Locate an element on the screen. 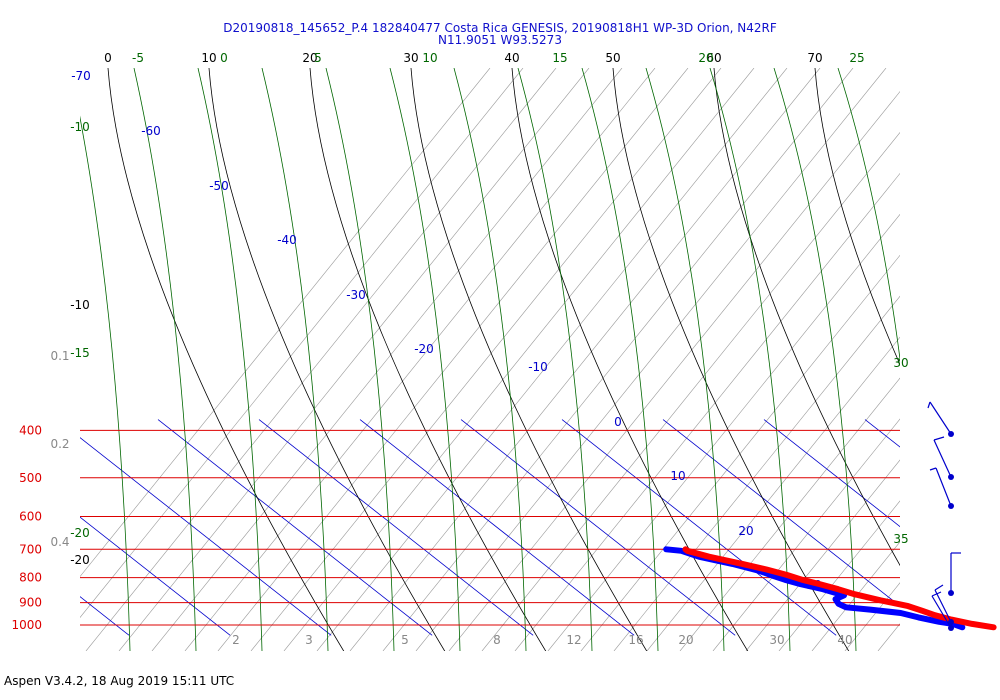 This screenshot has height=700, width=1000. top-temp-label: 60 is located at coordinates (713, 58).